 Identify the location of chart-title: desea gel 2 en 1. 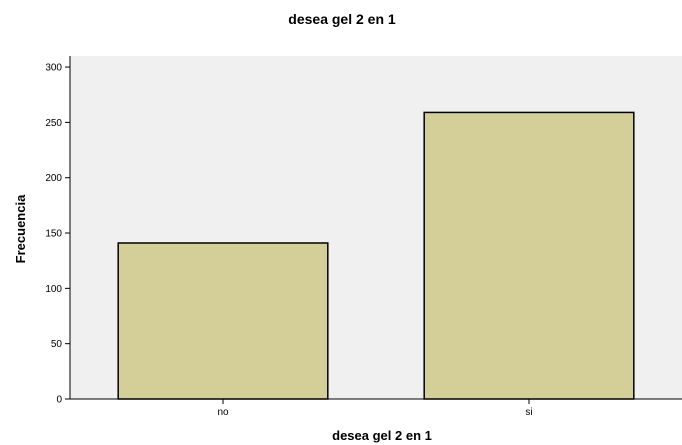
(342, 19).